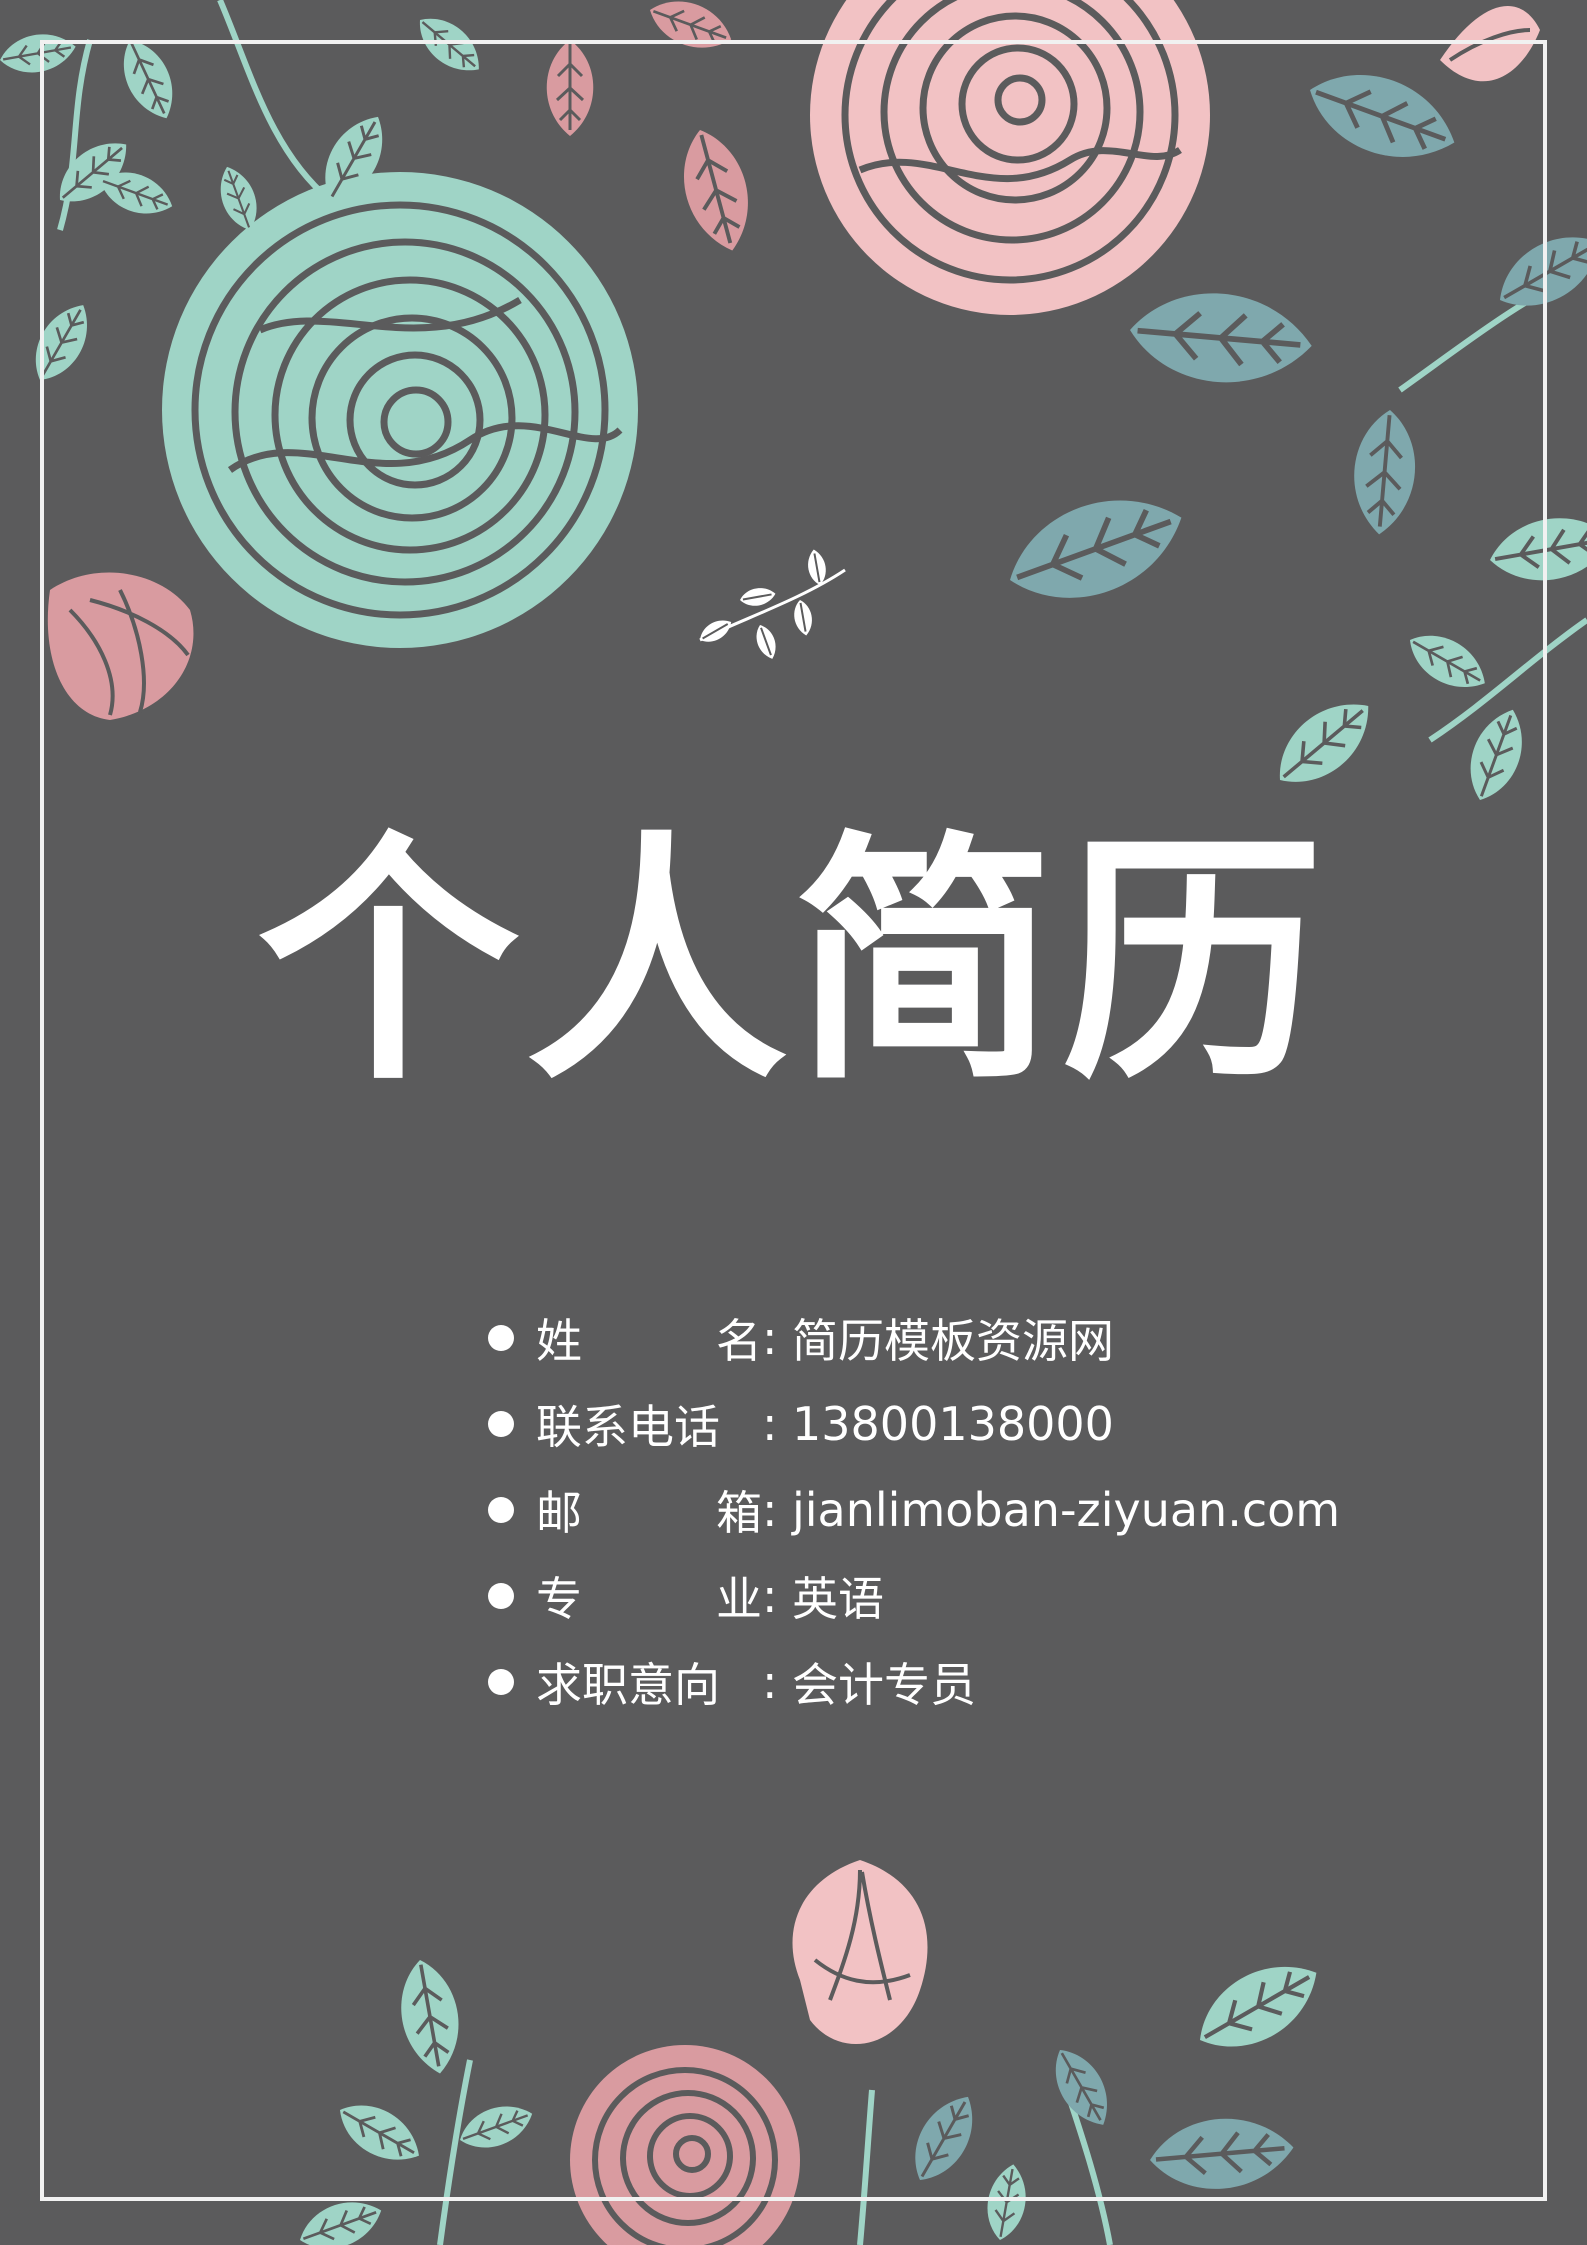  I want to click on pink-bud-bottom, so click(860, 1952).